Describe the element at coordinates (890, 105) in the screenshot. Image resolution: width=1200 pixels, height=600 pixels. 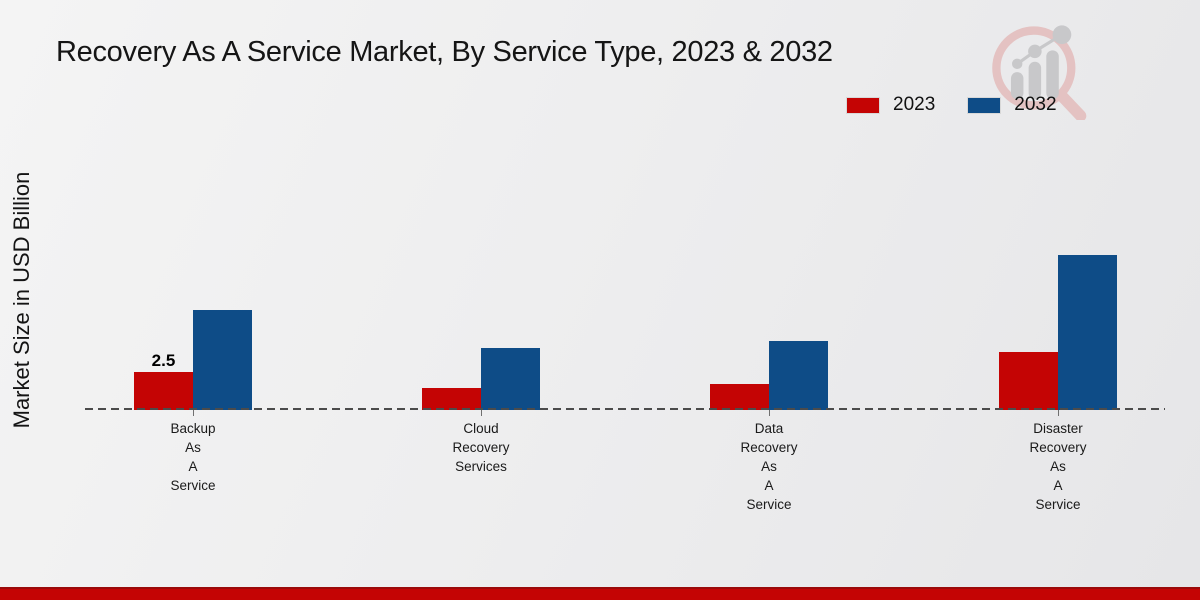
I see `legend-item-2023: 2023` at that location.